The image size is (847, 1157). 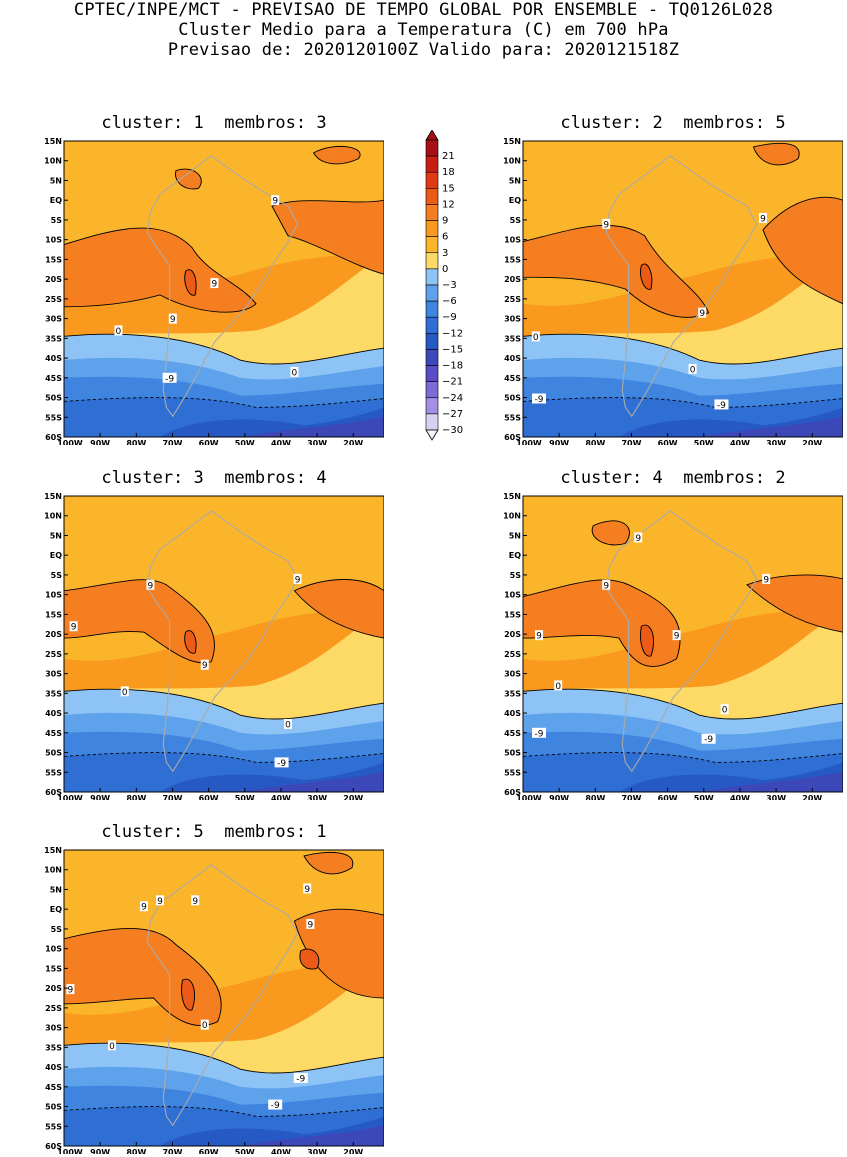 What do you see at coordinates (452, 366) in the screenshot?
I see `colorbar-label: −18` at bounding box center [452, 366].